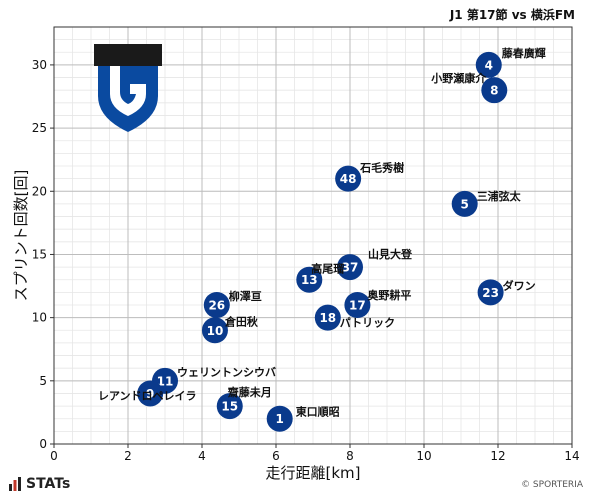 Image resolution: width=591 pixels, height=496 pixels. What do you see at coordinates (43, 444) in the screenshot?
I see `y-tick-label: 0` at bounding box center [43, 444].